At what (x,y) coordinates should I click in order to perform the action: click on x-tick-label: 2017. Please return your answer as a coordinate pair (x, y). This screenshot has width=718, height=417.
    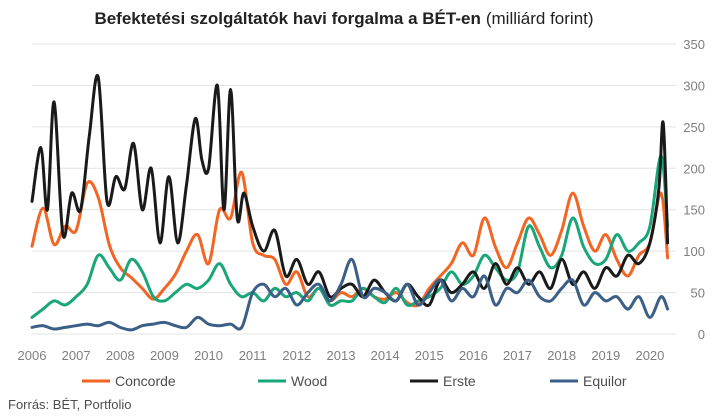
    Looking at the image, I should click on (517, 355).